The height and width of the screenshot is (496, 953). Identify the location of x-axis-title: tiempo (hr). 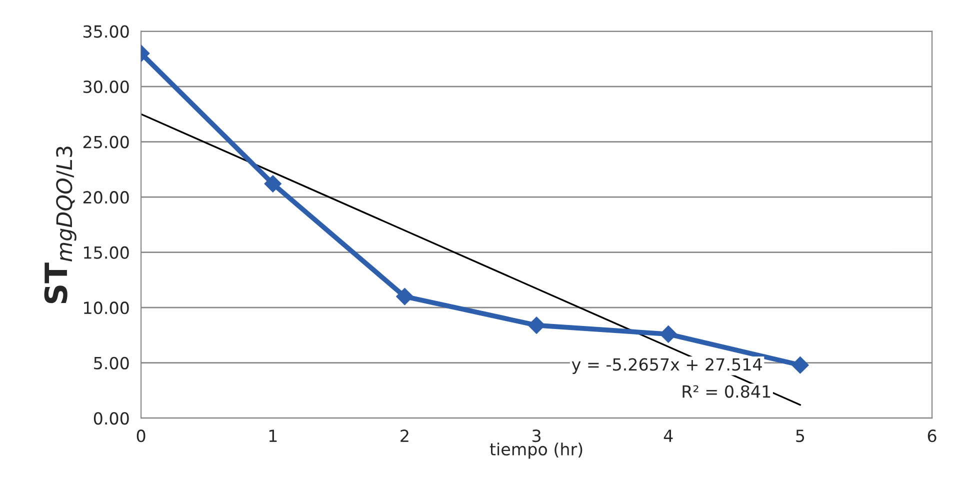
(536, 450).